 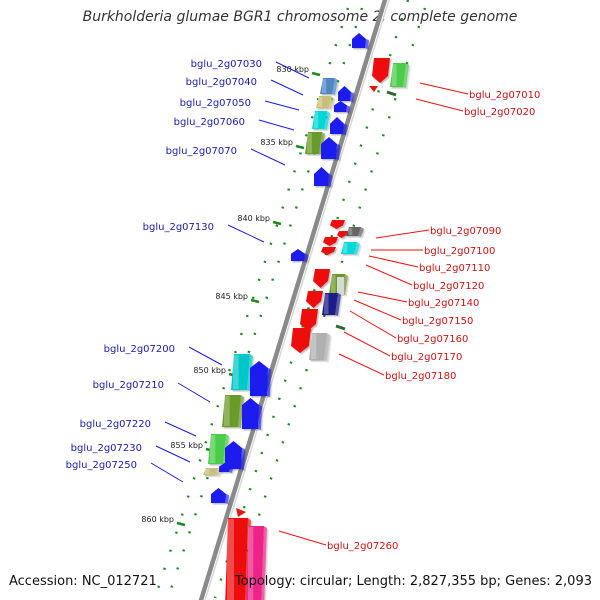 What do you see at coordinates (256, 563) in the screenshot?
I see `gene-box-bglu_2g07260` at bounding box center [256, 563].